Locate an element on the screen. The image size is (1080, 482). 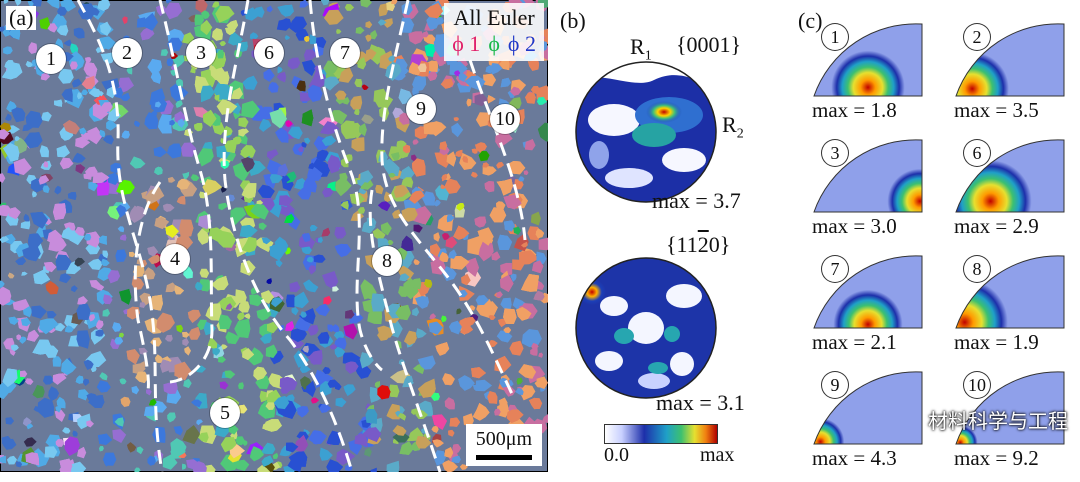
scale-bar: 500μm is located at coordinates (503, 445).